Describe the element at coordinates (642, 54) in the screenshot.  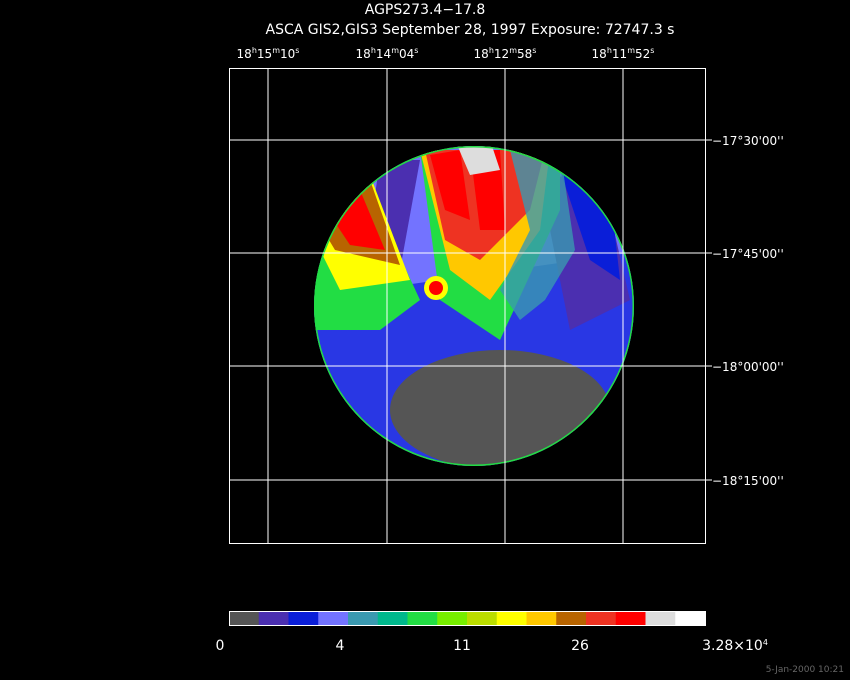
I see `label-part: 52` at that location.